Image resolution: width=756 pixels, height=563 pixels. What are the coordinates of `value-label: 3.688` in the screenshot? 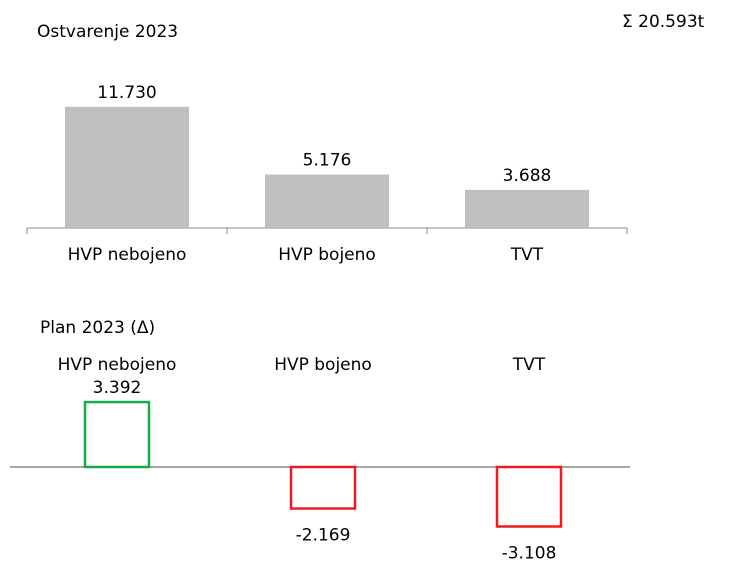 It's located at (527, 176).